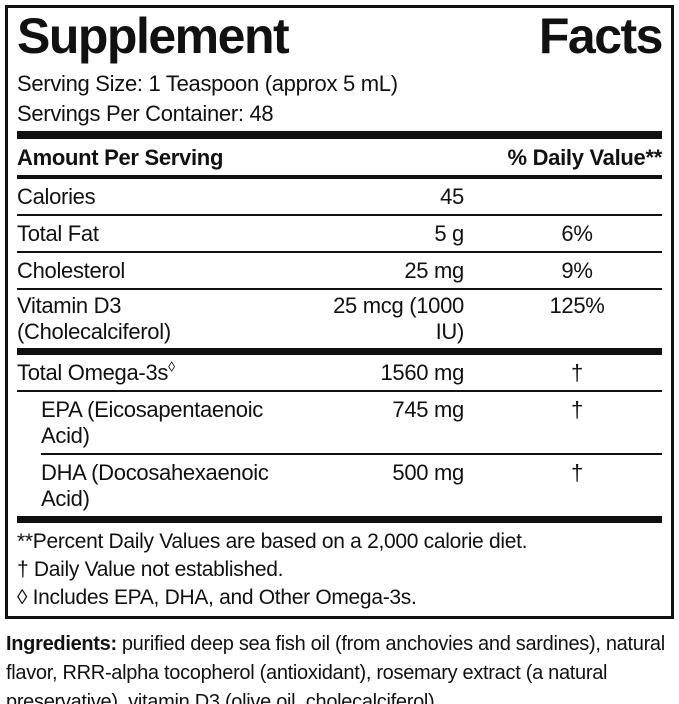 This screenshot has height=704, width=679. I want to click on title-word-facts: Facts, so click(601, 36).